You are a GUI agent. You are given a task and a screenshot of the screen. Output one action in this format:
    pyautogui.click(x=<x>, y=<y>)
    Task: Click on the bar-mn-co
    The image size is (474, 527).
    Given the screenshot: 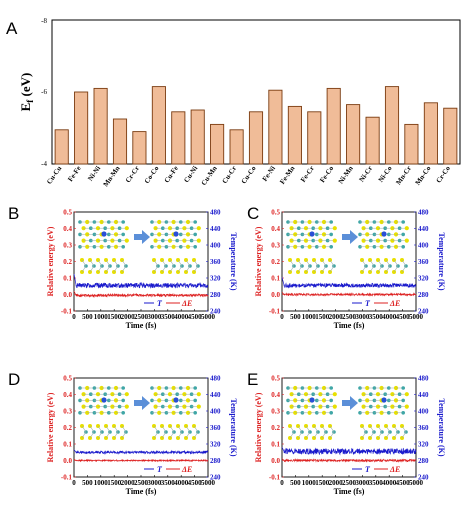 What is the action you would take?
    pyautogui.click(x=430, y=133)
    